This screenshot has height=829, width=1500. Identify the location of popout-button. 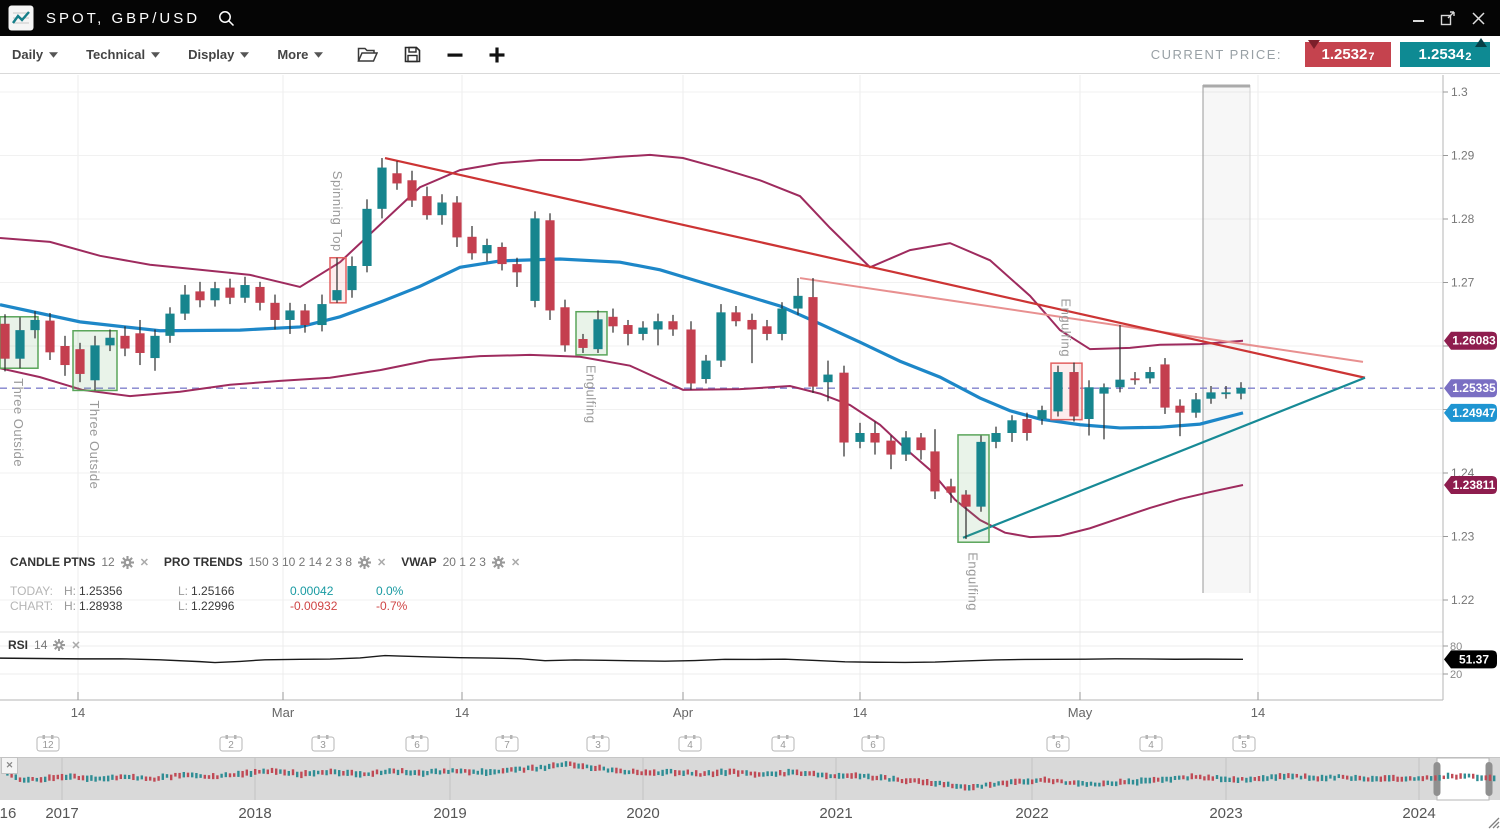
(1448, 18).